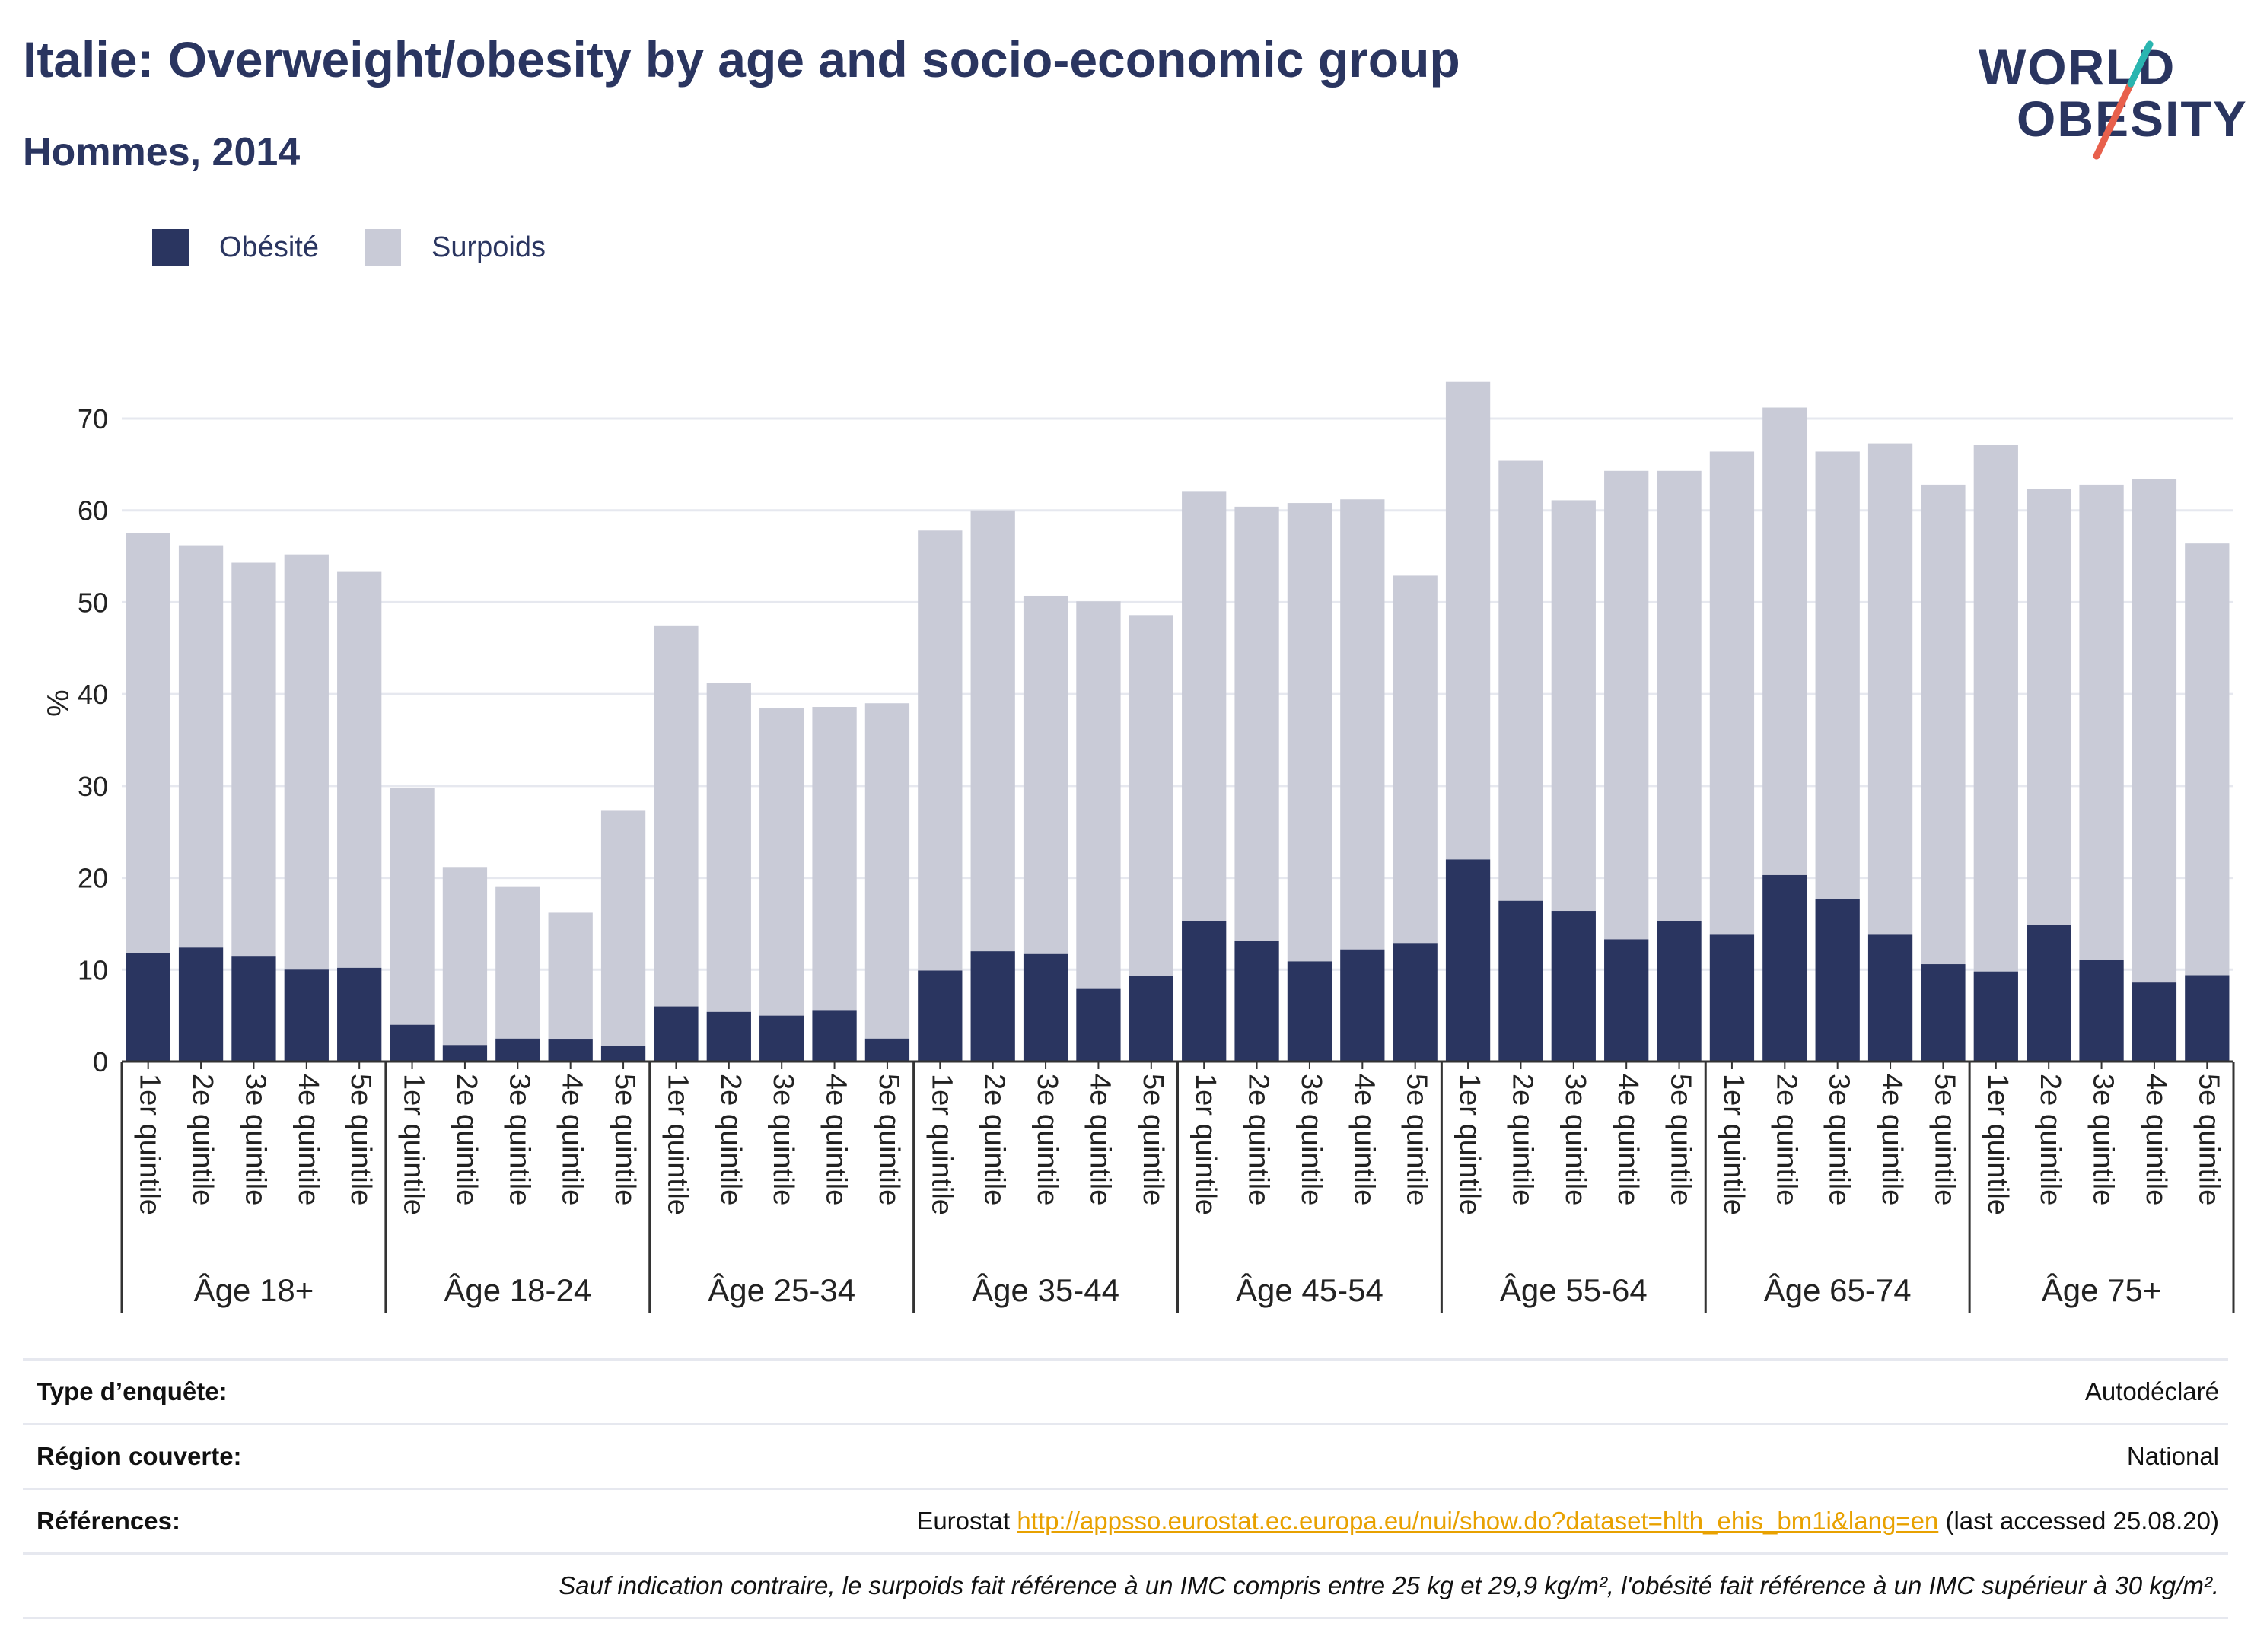  I want to click on survey-type-value: Autodéclaré, so click(2151, 1391).